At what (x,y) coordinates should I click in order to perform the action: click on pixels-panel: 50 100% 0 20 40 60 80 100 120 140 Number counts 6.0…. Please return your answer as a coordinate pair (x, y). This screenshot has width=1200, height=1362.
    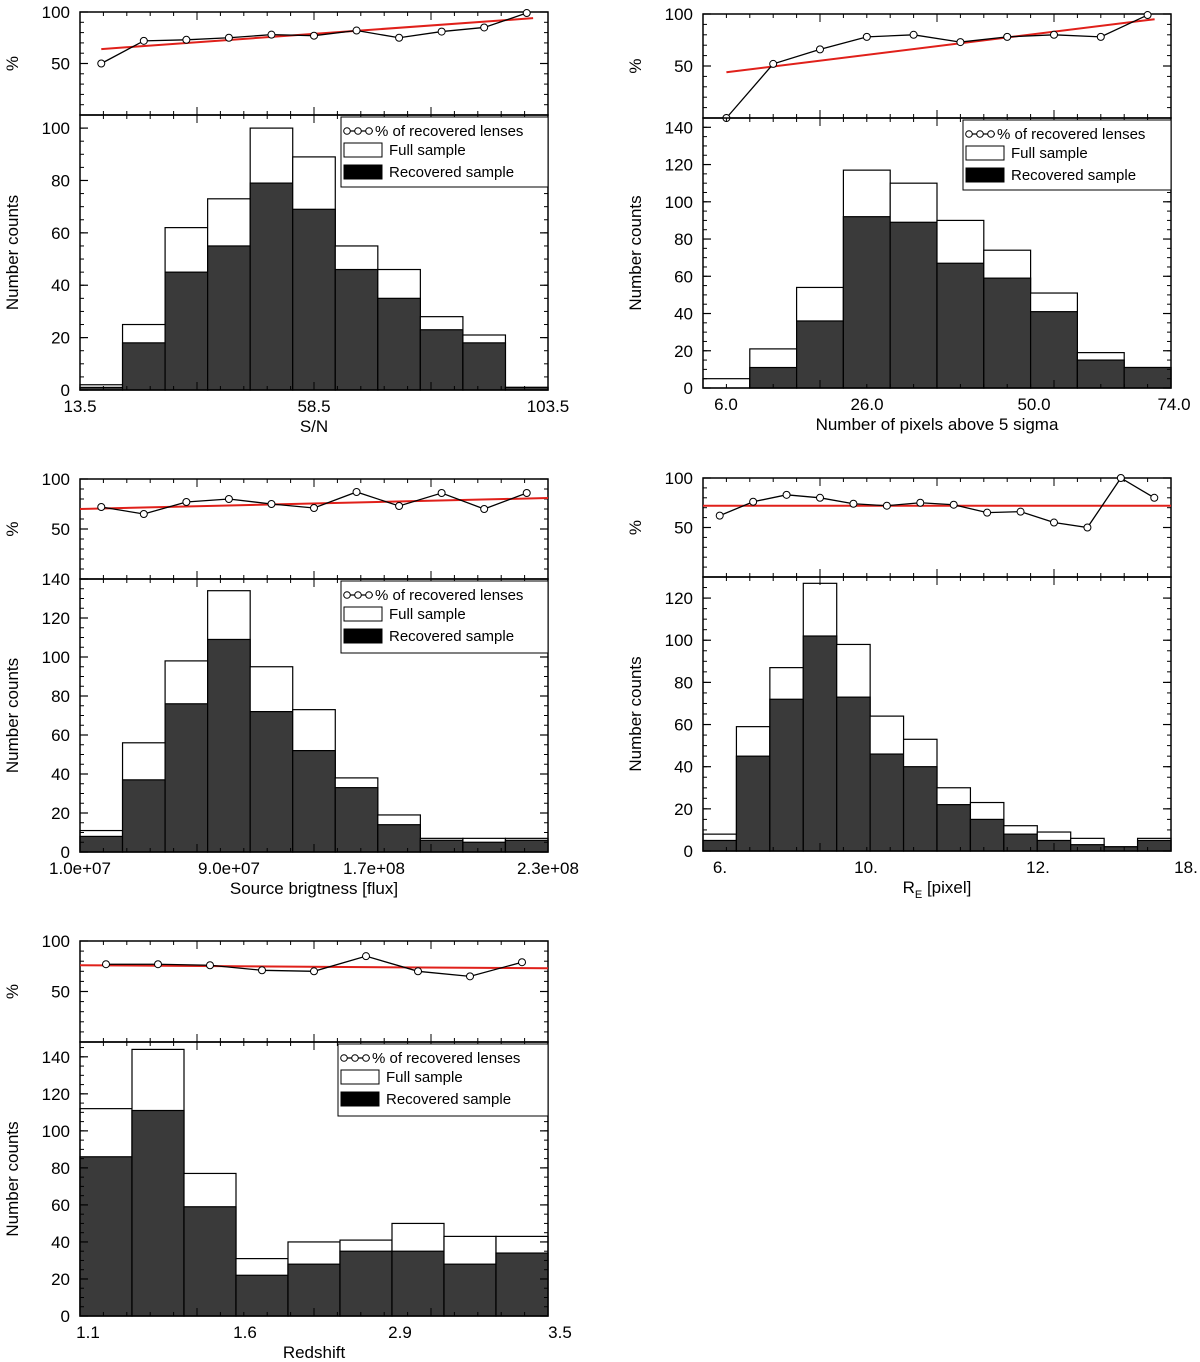
    Looking at the image, I should click on (908, 219).